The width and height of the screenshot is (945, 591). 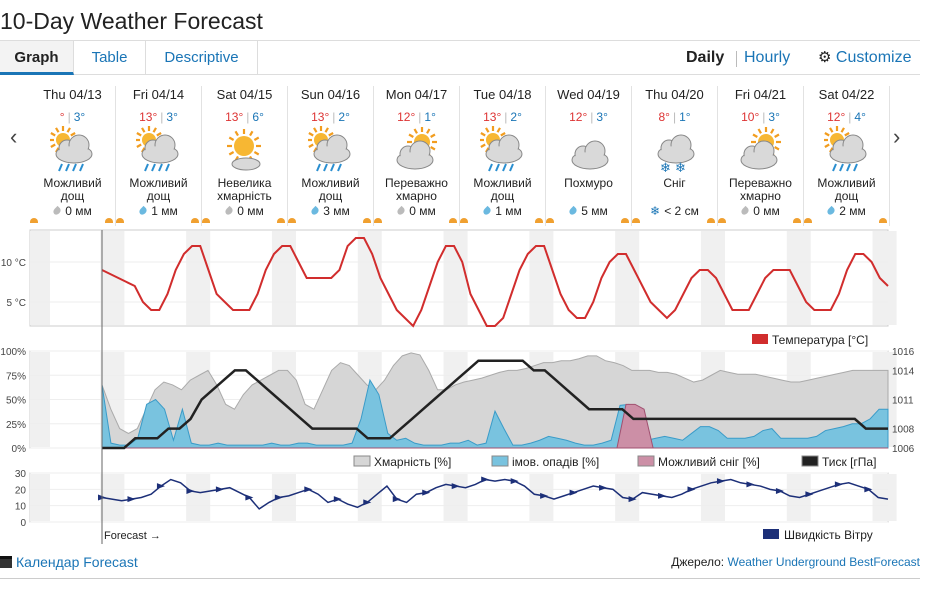 I want to click on legend-label: Хмарність [%], so click(x=412, y=462).